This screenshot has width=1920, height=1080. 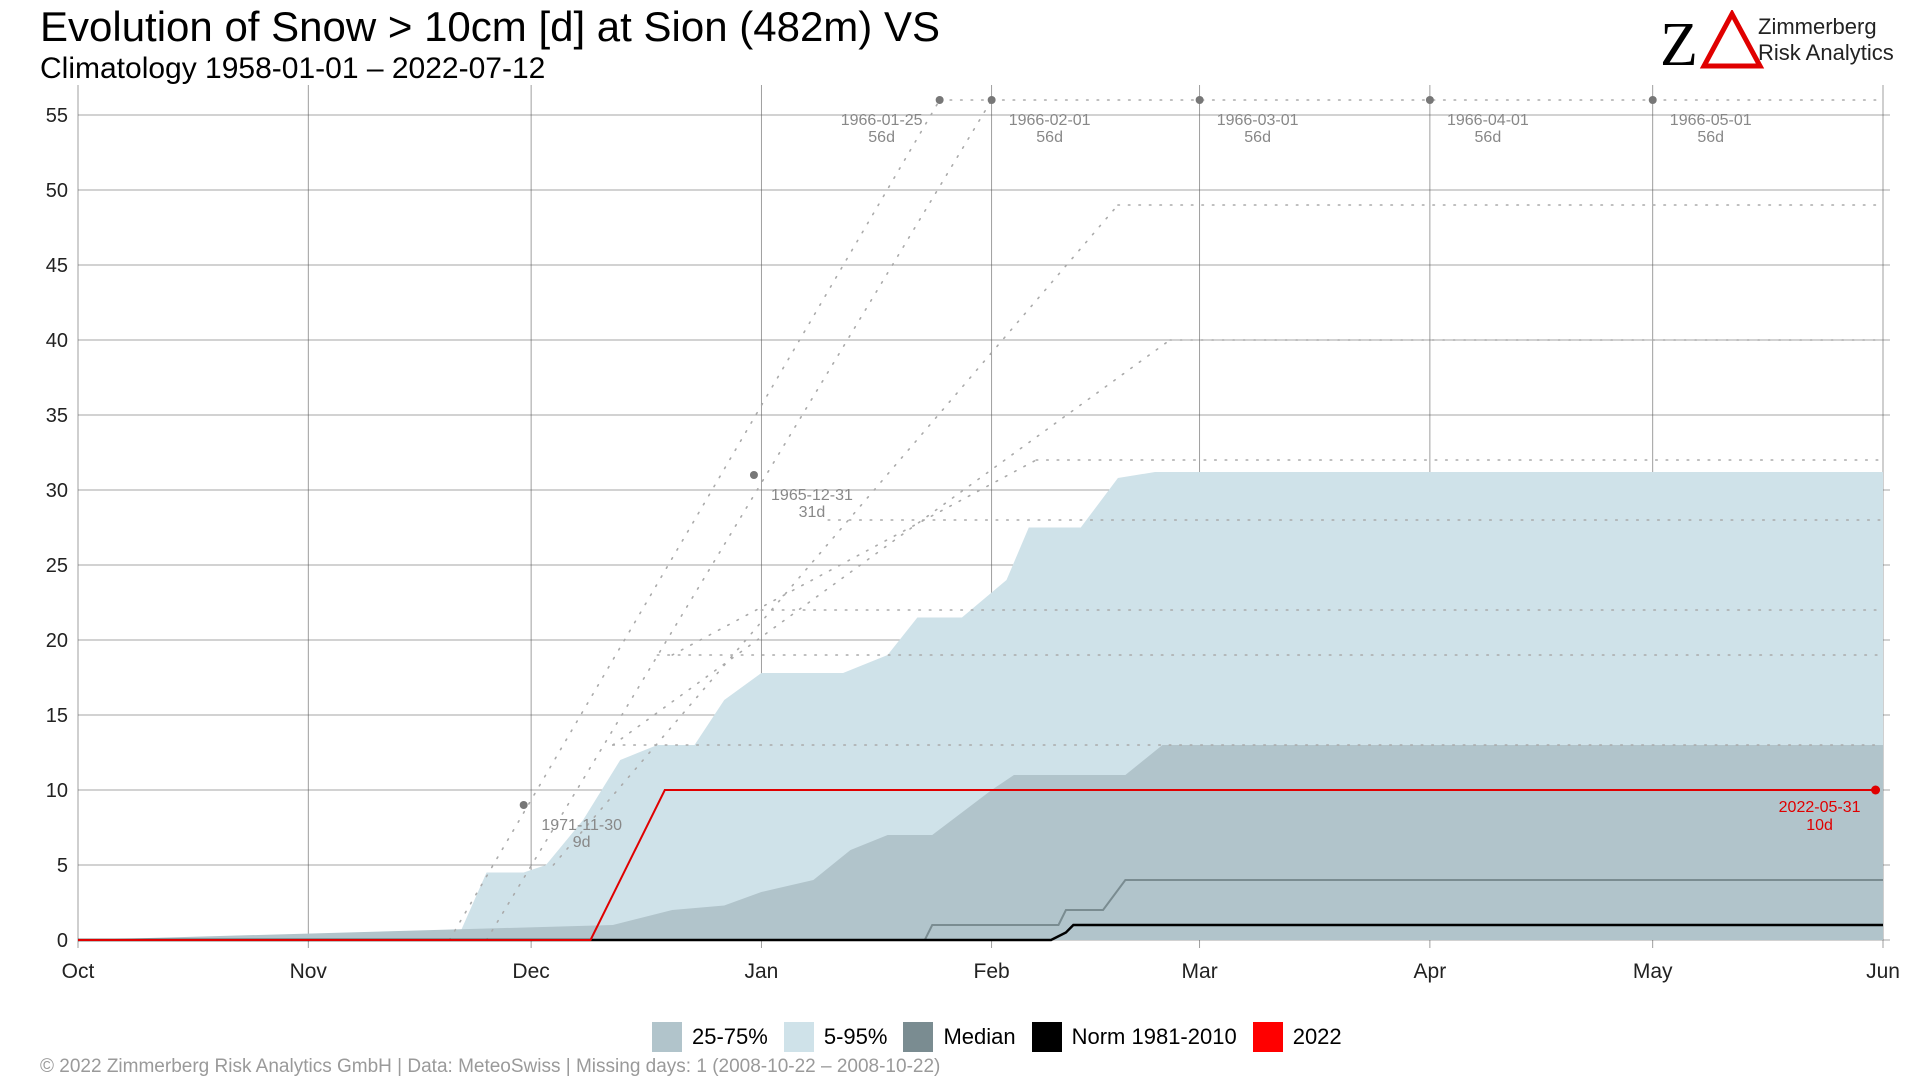 What do you see at coordinates (882, 120) in the screenshot?
I see `record-date-label: 1966-01-25` at bounding box center [882, 120].